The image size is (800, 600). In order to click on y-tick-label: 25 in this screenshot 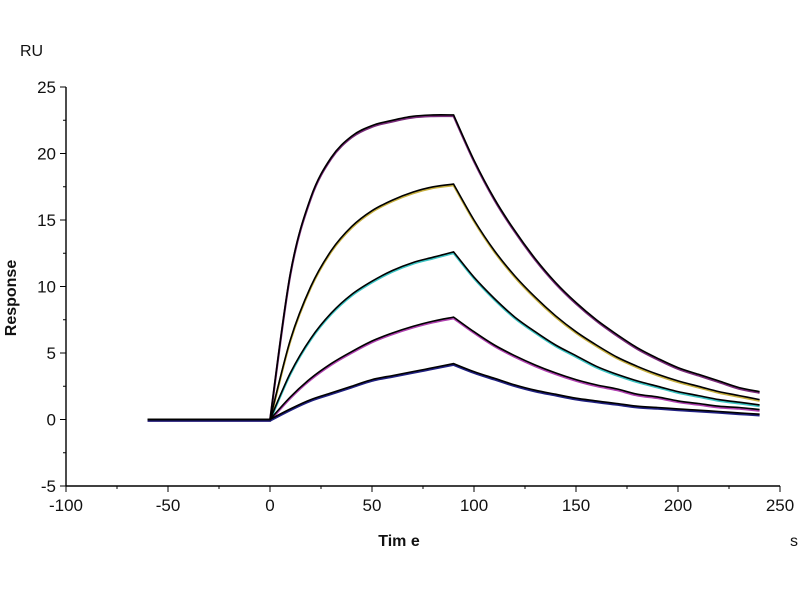, I will do `click(46, 87)`.